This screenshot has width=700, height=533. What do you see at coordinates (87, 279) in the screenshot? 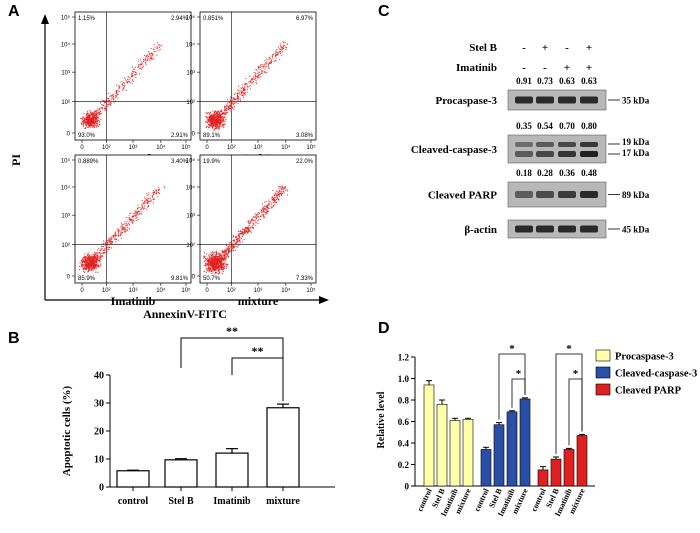
I see `quadrant-ll: 85.9%` at bounding box center [87, 279].